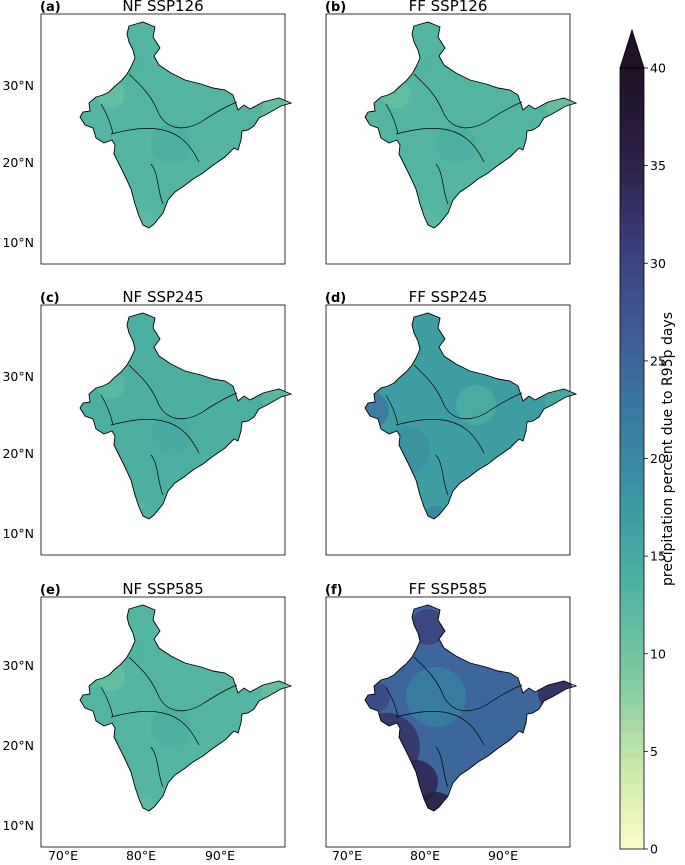 The width and height of the screenshot is (685, 865). I want to click on lat-tick-label: 30°N, so click(18, 85).